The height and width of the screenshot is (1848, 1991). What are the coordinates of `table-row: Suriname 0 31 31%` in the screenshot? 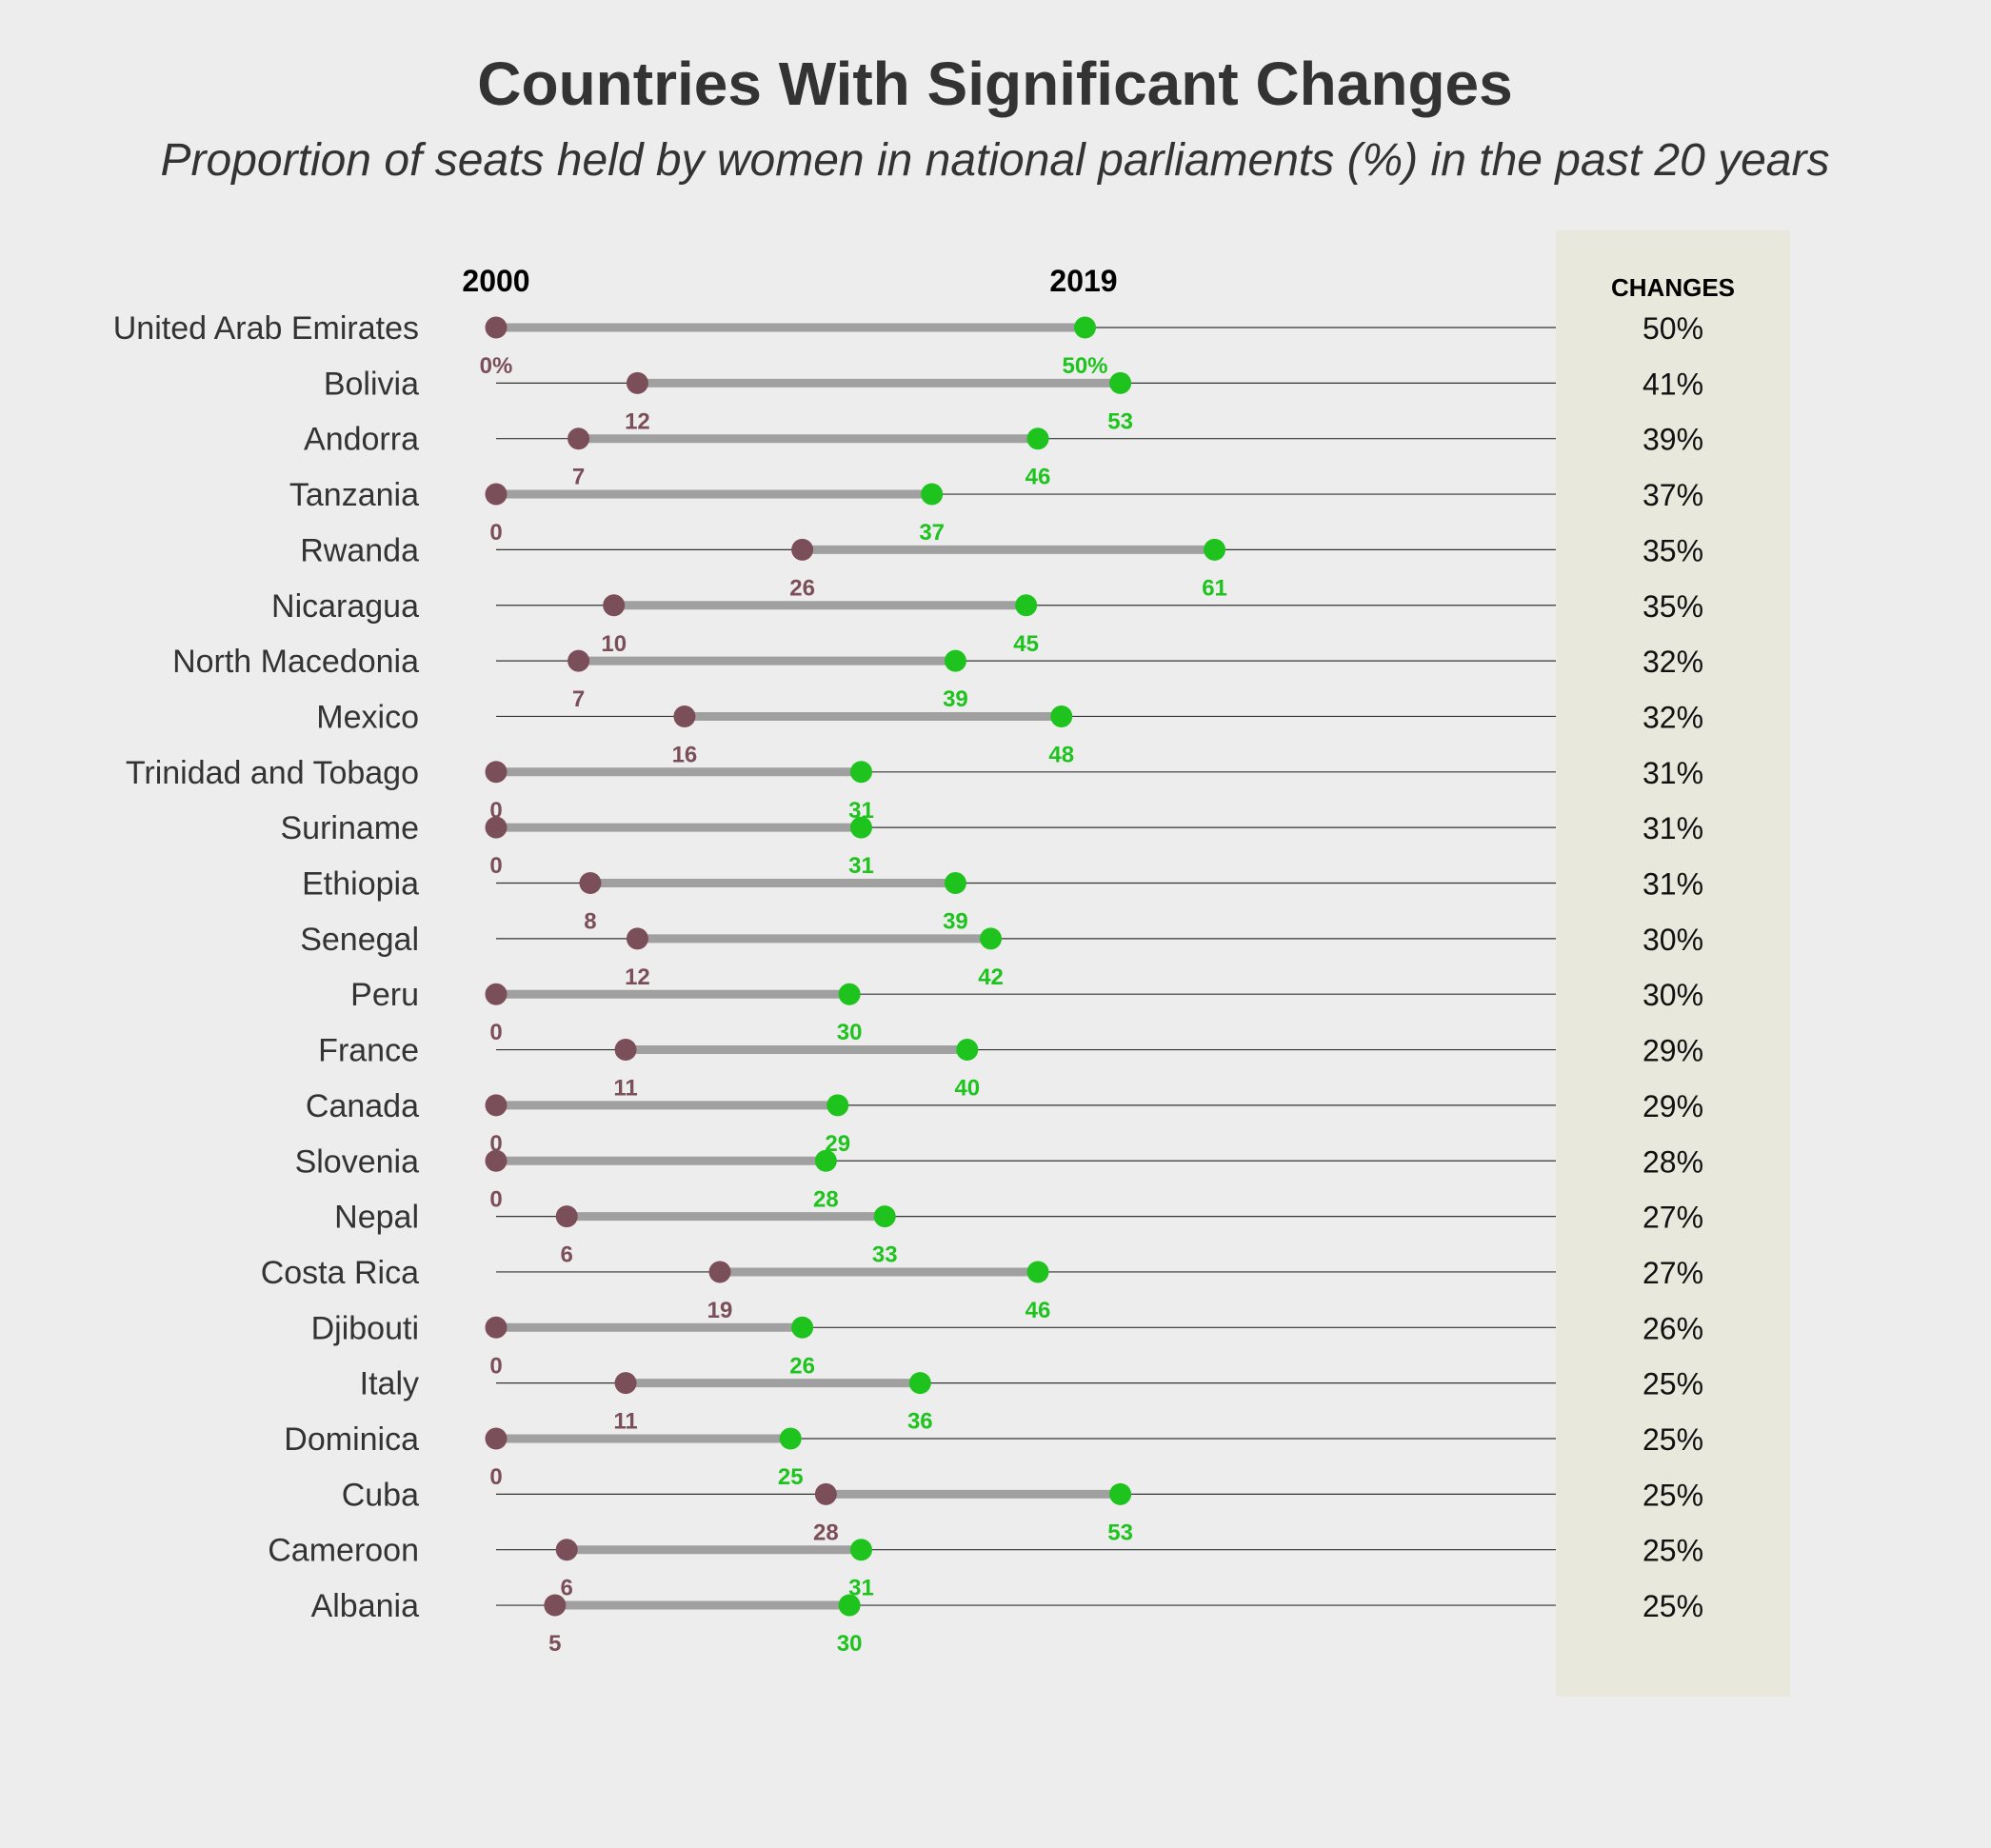 It's located at (991, 844).